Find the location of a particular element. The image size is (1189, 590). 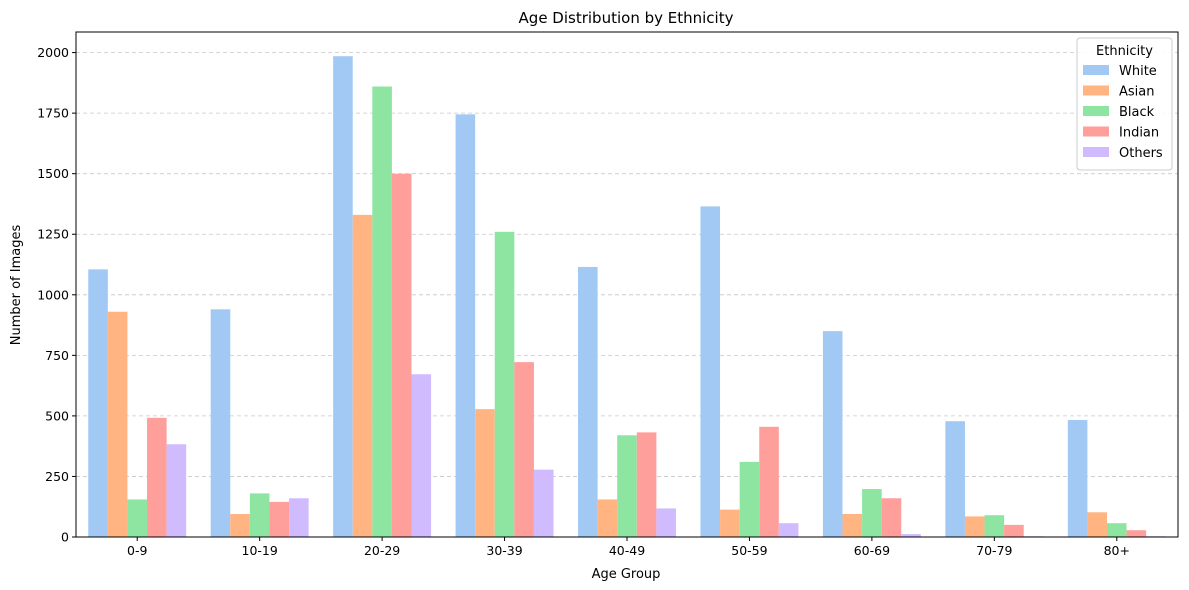

legend: Ethnicity White Asian Black Indian Others is located at coordinates (1124, 104).